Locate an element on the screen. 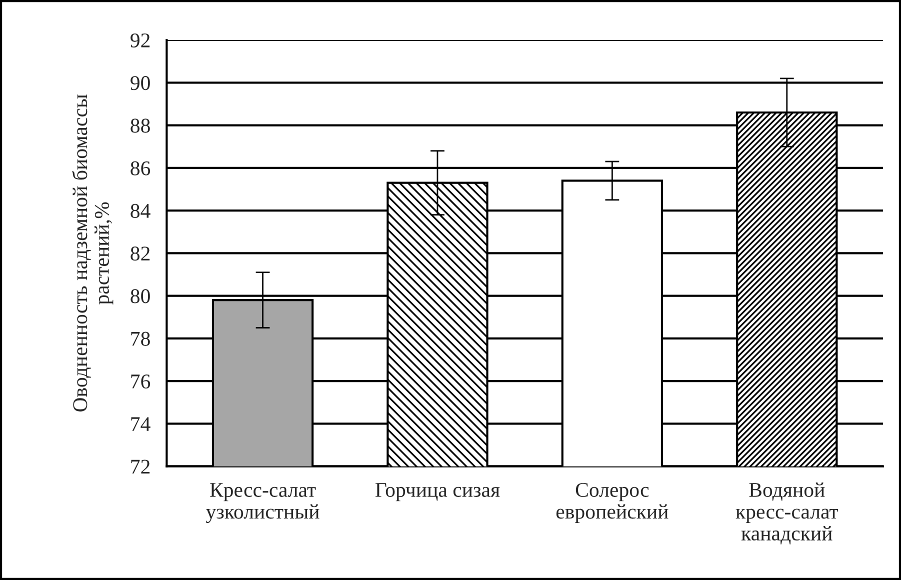 The width and height of the screenshot is (901, 580). y-tick-label: 88 is located at coordinates (140, 125).